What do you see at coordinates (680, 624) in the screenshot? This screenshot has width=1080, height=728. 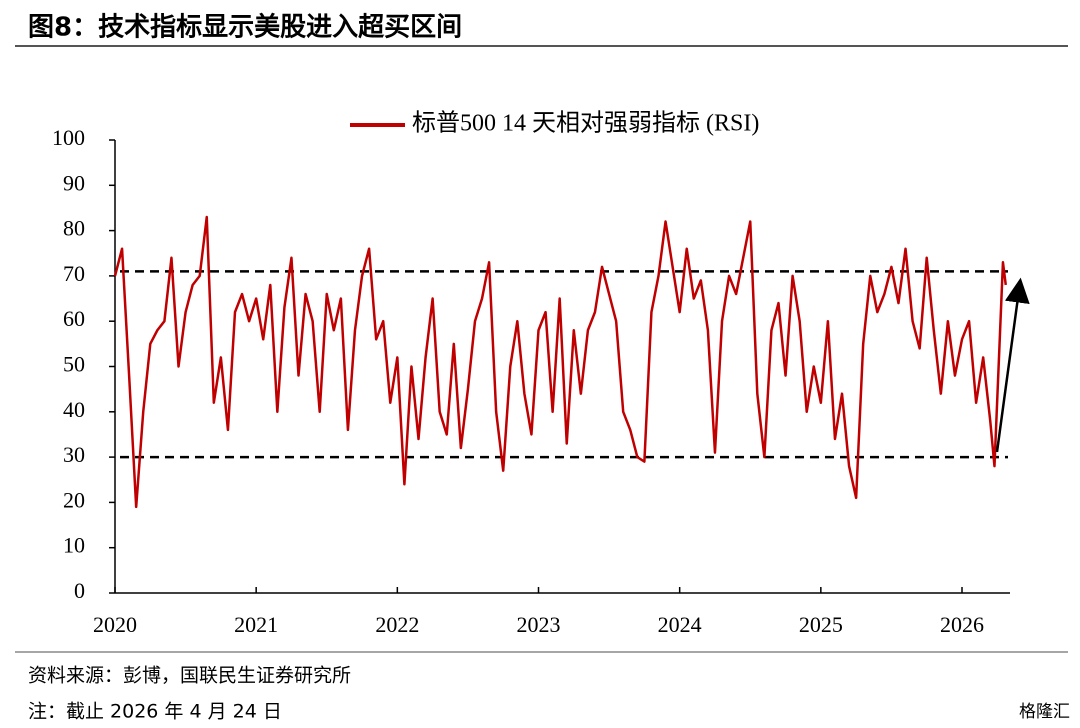 I see `x-tick-label: 2024` at bounding box center [680, 624].